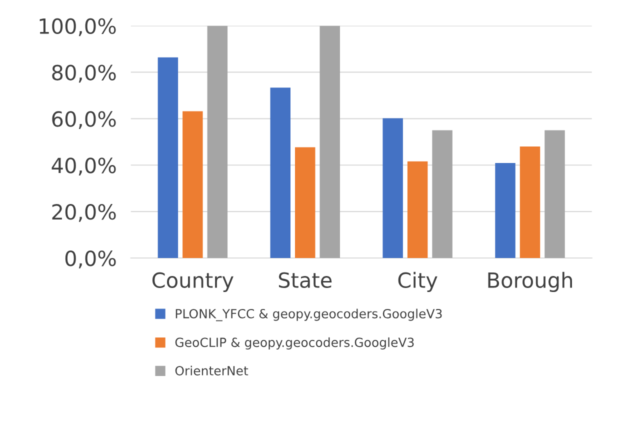 This screenshot has width=623, height=430. What do you see at coordinates (309, 315) in the screenshot?
I see `legend-label: PLONK_YFCC & geopy.geocoders.GoogleV3` at bounding box center [309, 315].